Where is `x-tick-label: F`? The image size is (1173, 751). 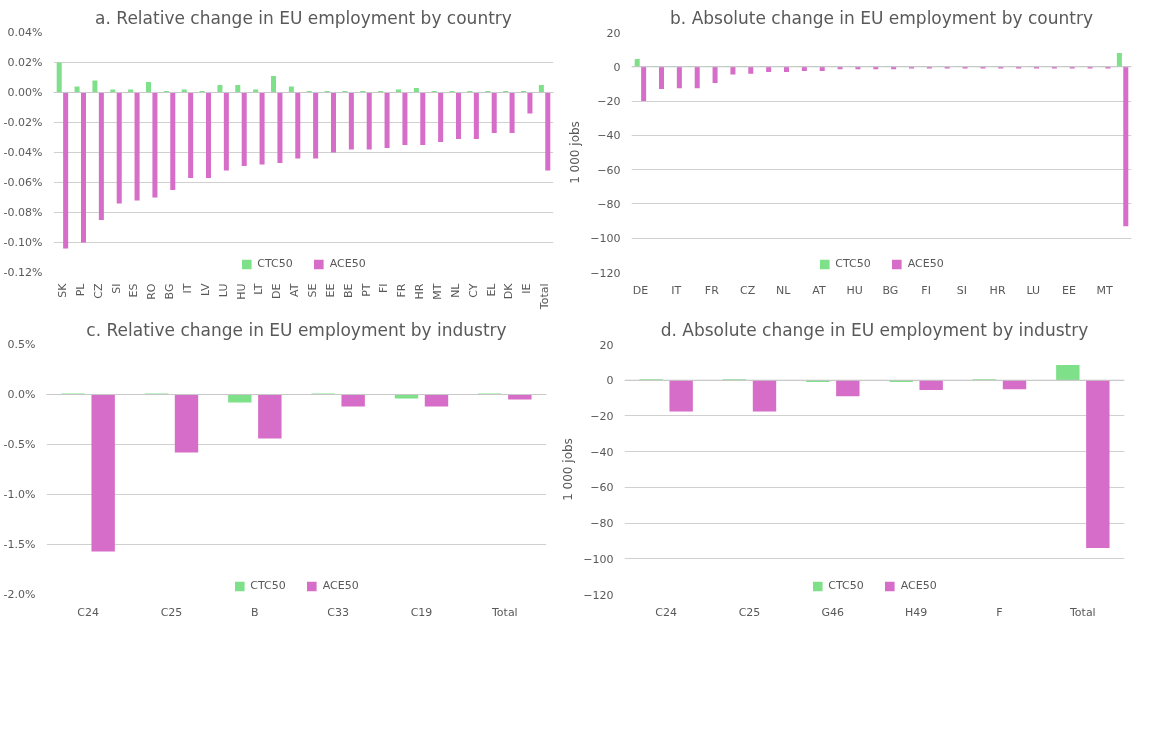
x-tick-label: F is located at coordinates (999, 612).